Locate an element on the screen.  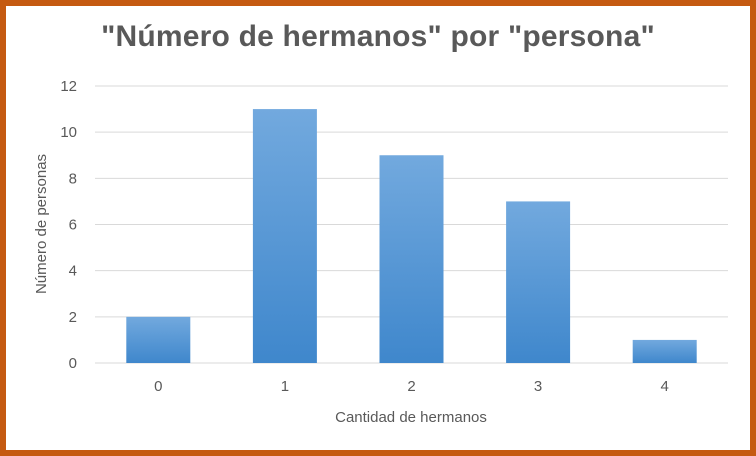
x-axis-title: Cantidad de hermanos is located at coordinates (411, 417).